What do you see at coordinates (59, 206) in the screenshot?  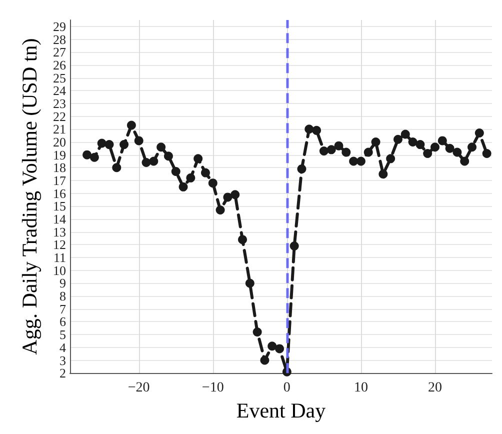 I see `y-tick-label: 15` at bounding box center [59, 206].